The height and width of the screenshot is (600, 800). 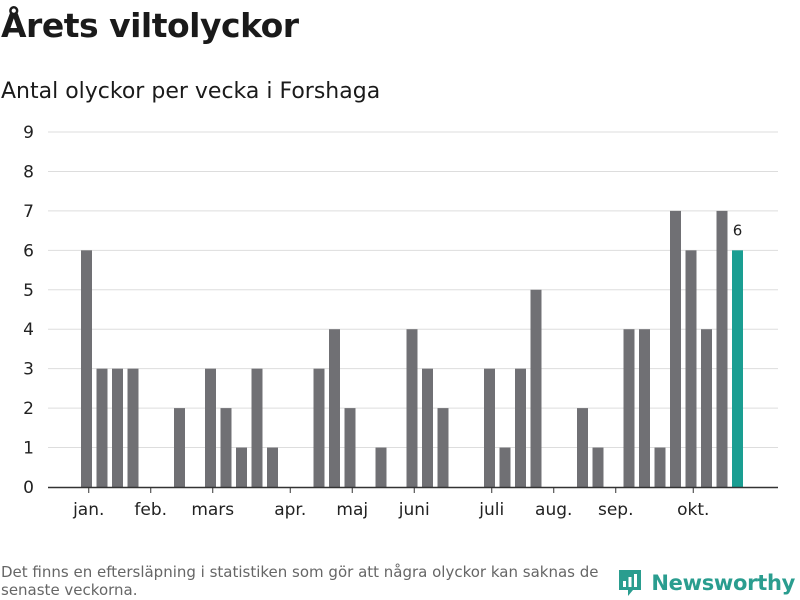 What do you see at coordinates (28, 488) in the screenshot?
I see `y-tick-label: 0` at bounding box center [28, 488].